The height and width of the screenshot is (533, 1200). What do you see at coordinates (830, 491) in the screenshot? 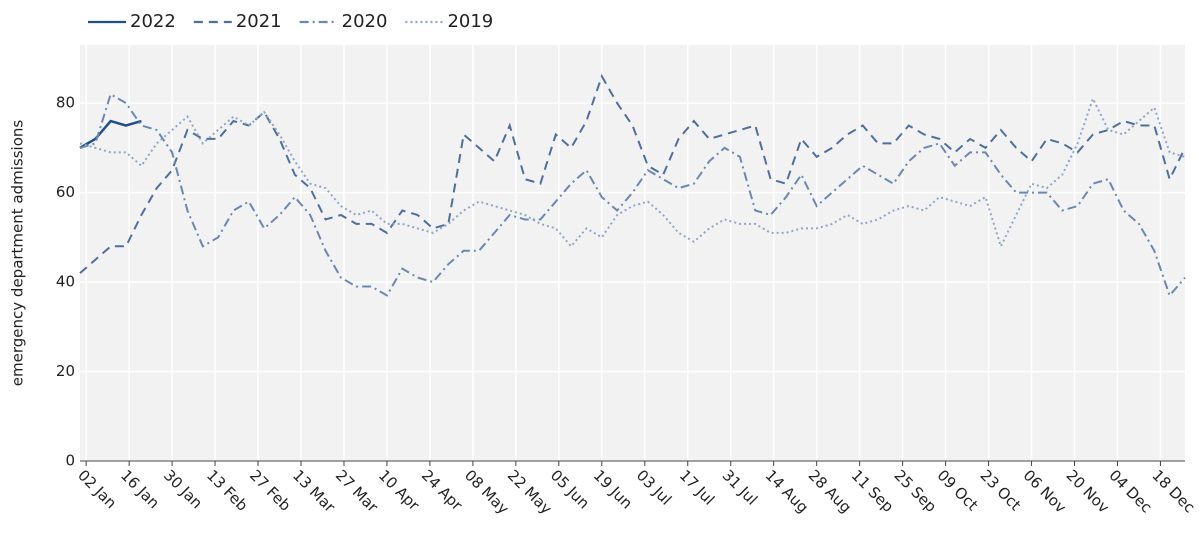
I see `x-tick-label: 28 Aug` at bounding box center [830, 491].